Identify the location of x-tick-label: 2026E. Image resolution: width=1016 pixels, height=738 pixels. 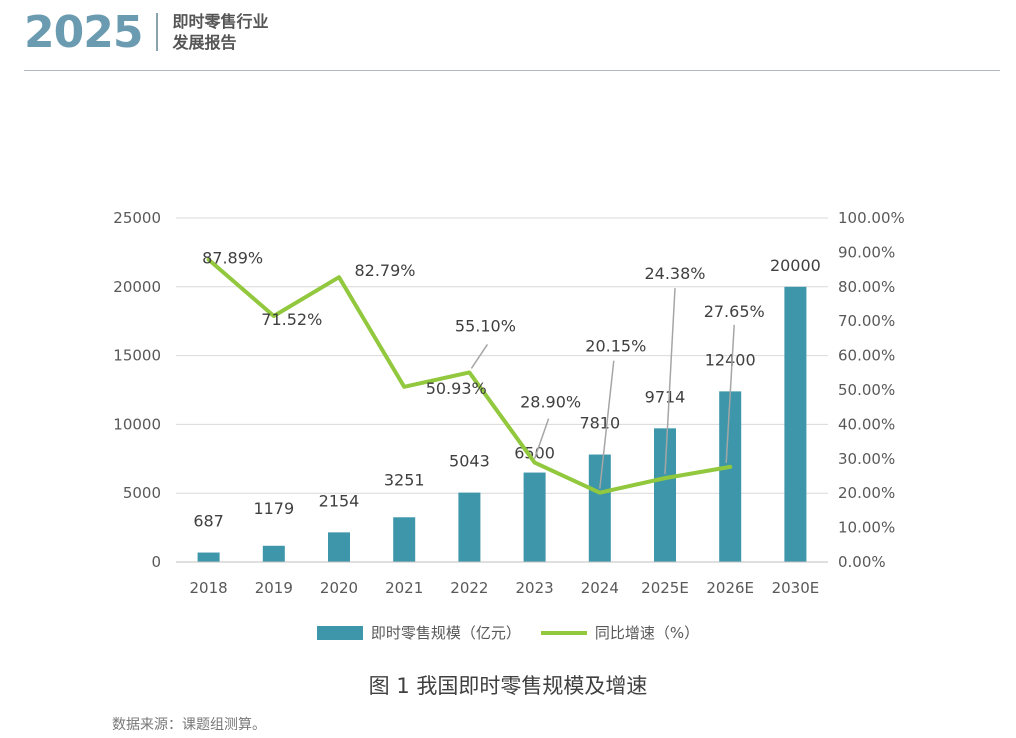
(730, 588).